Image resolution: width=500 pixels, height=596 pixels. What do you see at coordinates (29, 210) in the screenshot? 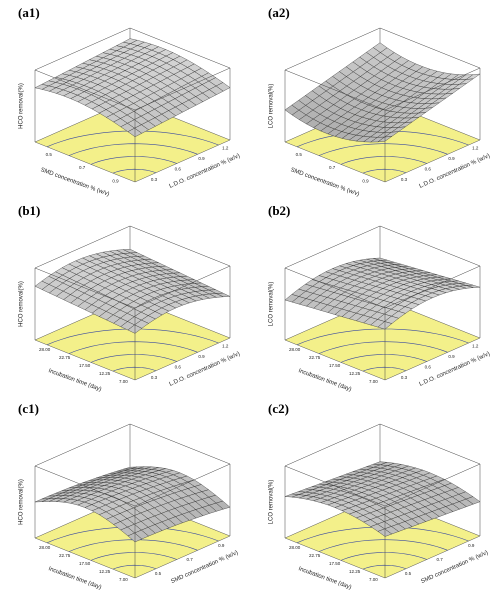
I see `panel-label: (b1)` at bounding box center [29, 210].